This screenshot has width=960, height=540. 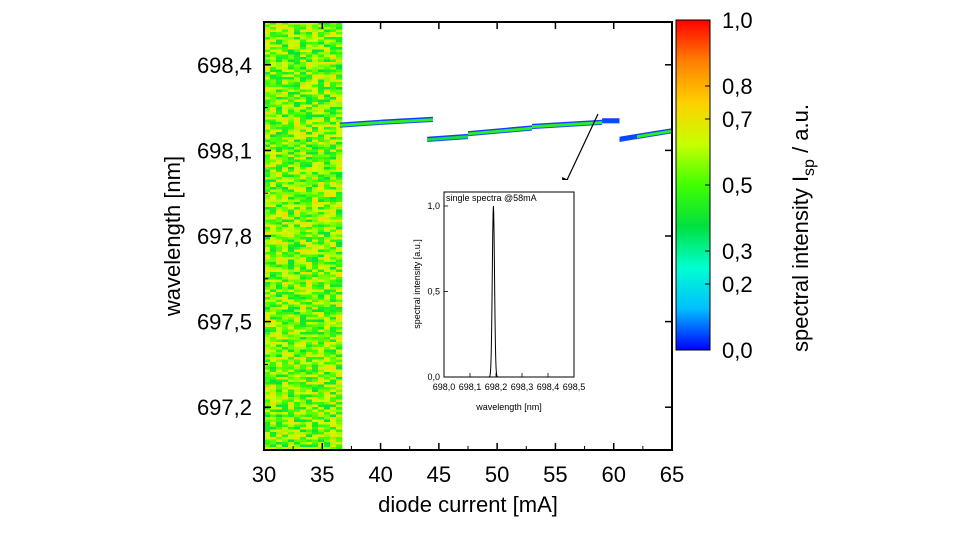 I want to click on inset-title: single spectra @58mA, so click(x=491, y=198).